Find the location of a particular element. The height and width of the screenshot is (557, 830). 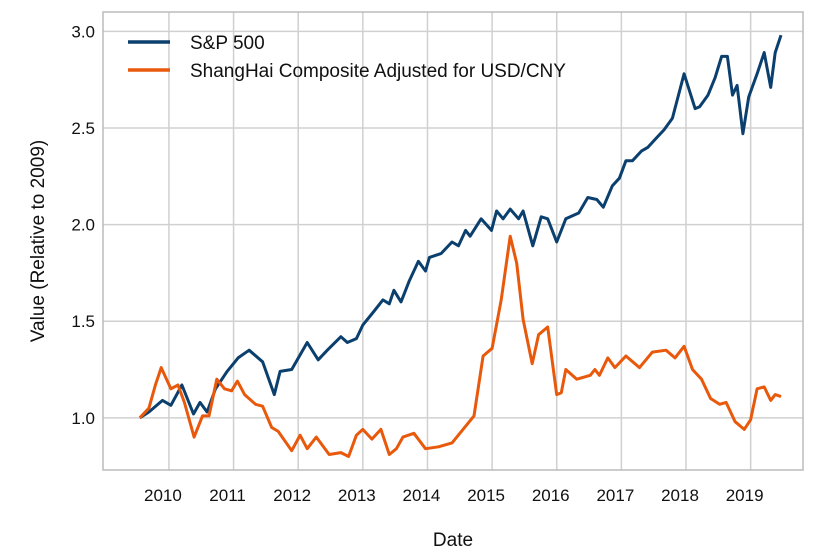

x-axis-label: Date is located at coordinates (453, 540).